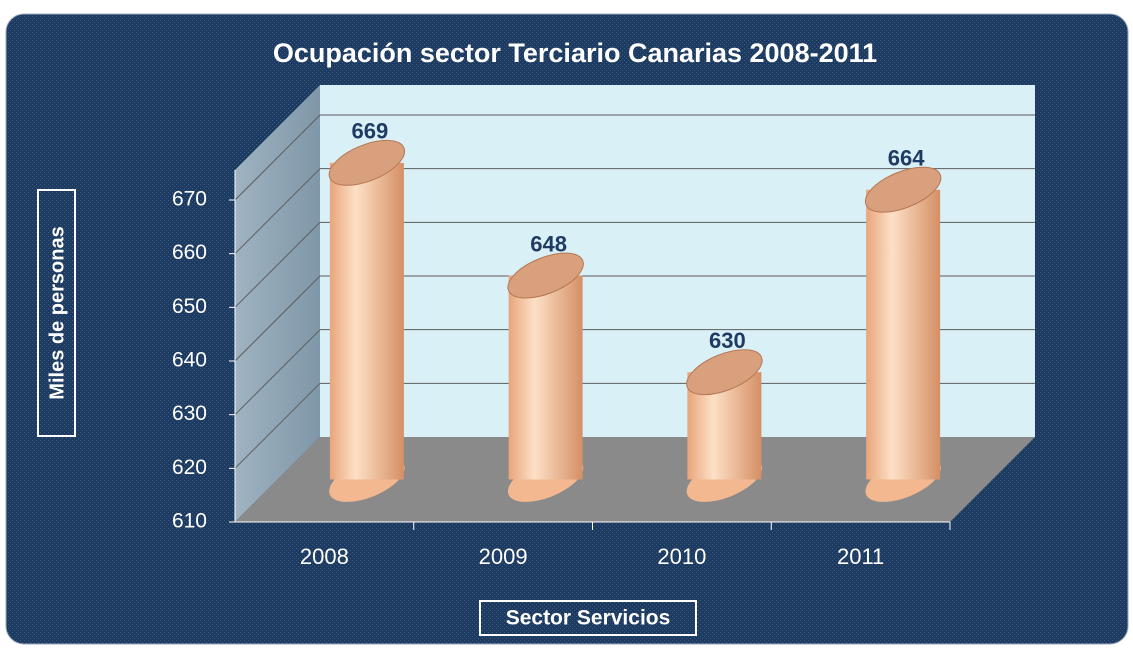  Describe the element at coordinates (727, 340) in the screenshot. I see `data-label: 630` at that location.